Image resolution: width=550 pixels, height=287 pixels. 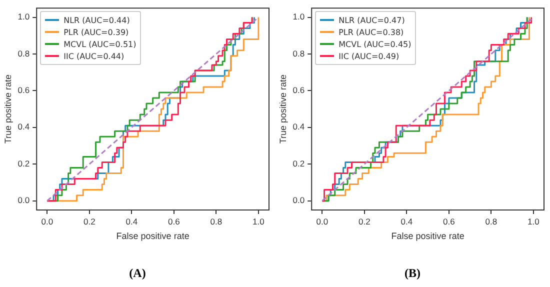 What do you see at coordinates (375, 44) in the screenshot?
I see `legend-label: MCVL (AUC=0.45)` at bounding box center [375, 44].